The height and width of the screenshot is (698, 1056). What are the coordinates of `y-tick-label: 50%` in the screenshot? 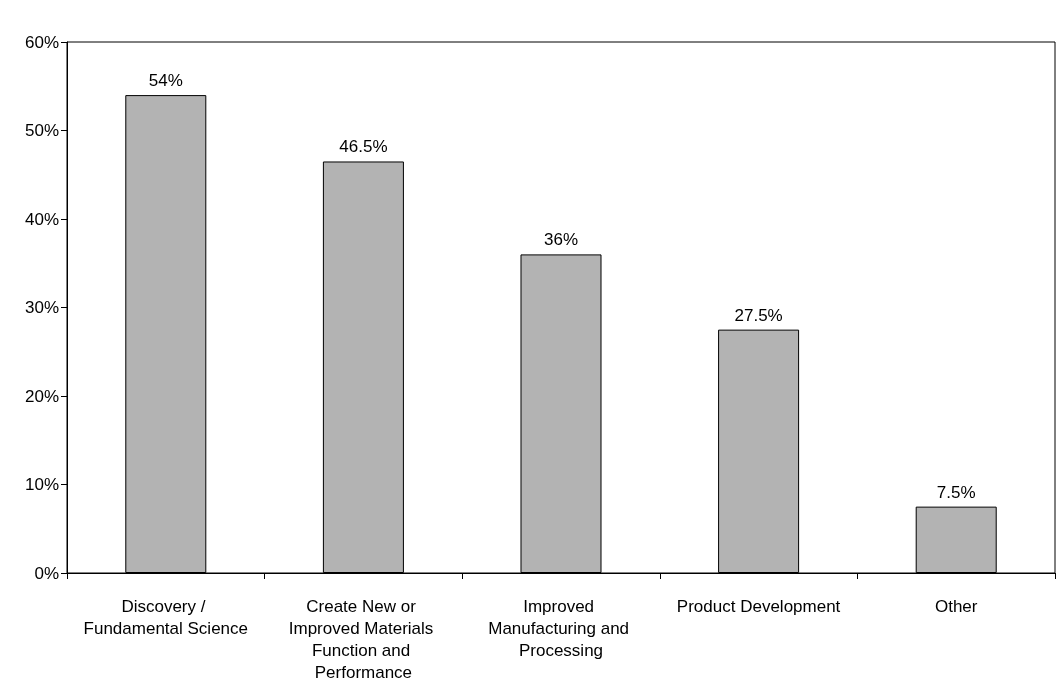 It's located at (41, 130).